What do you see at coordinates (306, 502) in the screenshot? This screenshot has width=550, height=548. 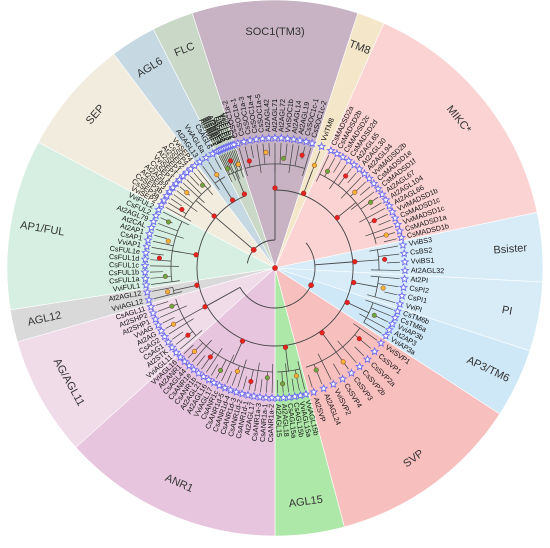 I see `clade-label-agl15: AGL15` at bounding box center [306, 502].